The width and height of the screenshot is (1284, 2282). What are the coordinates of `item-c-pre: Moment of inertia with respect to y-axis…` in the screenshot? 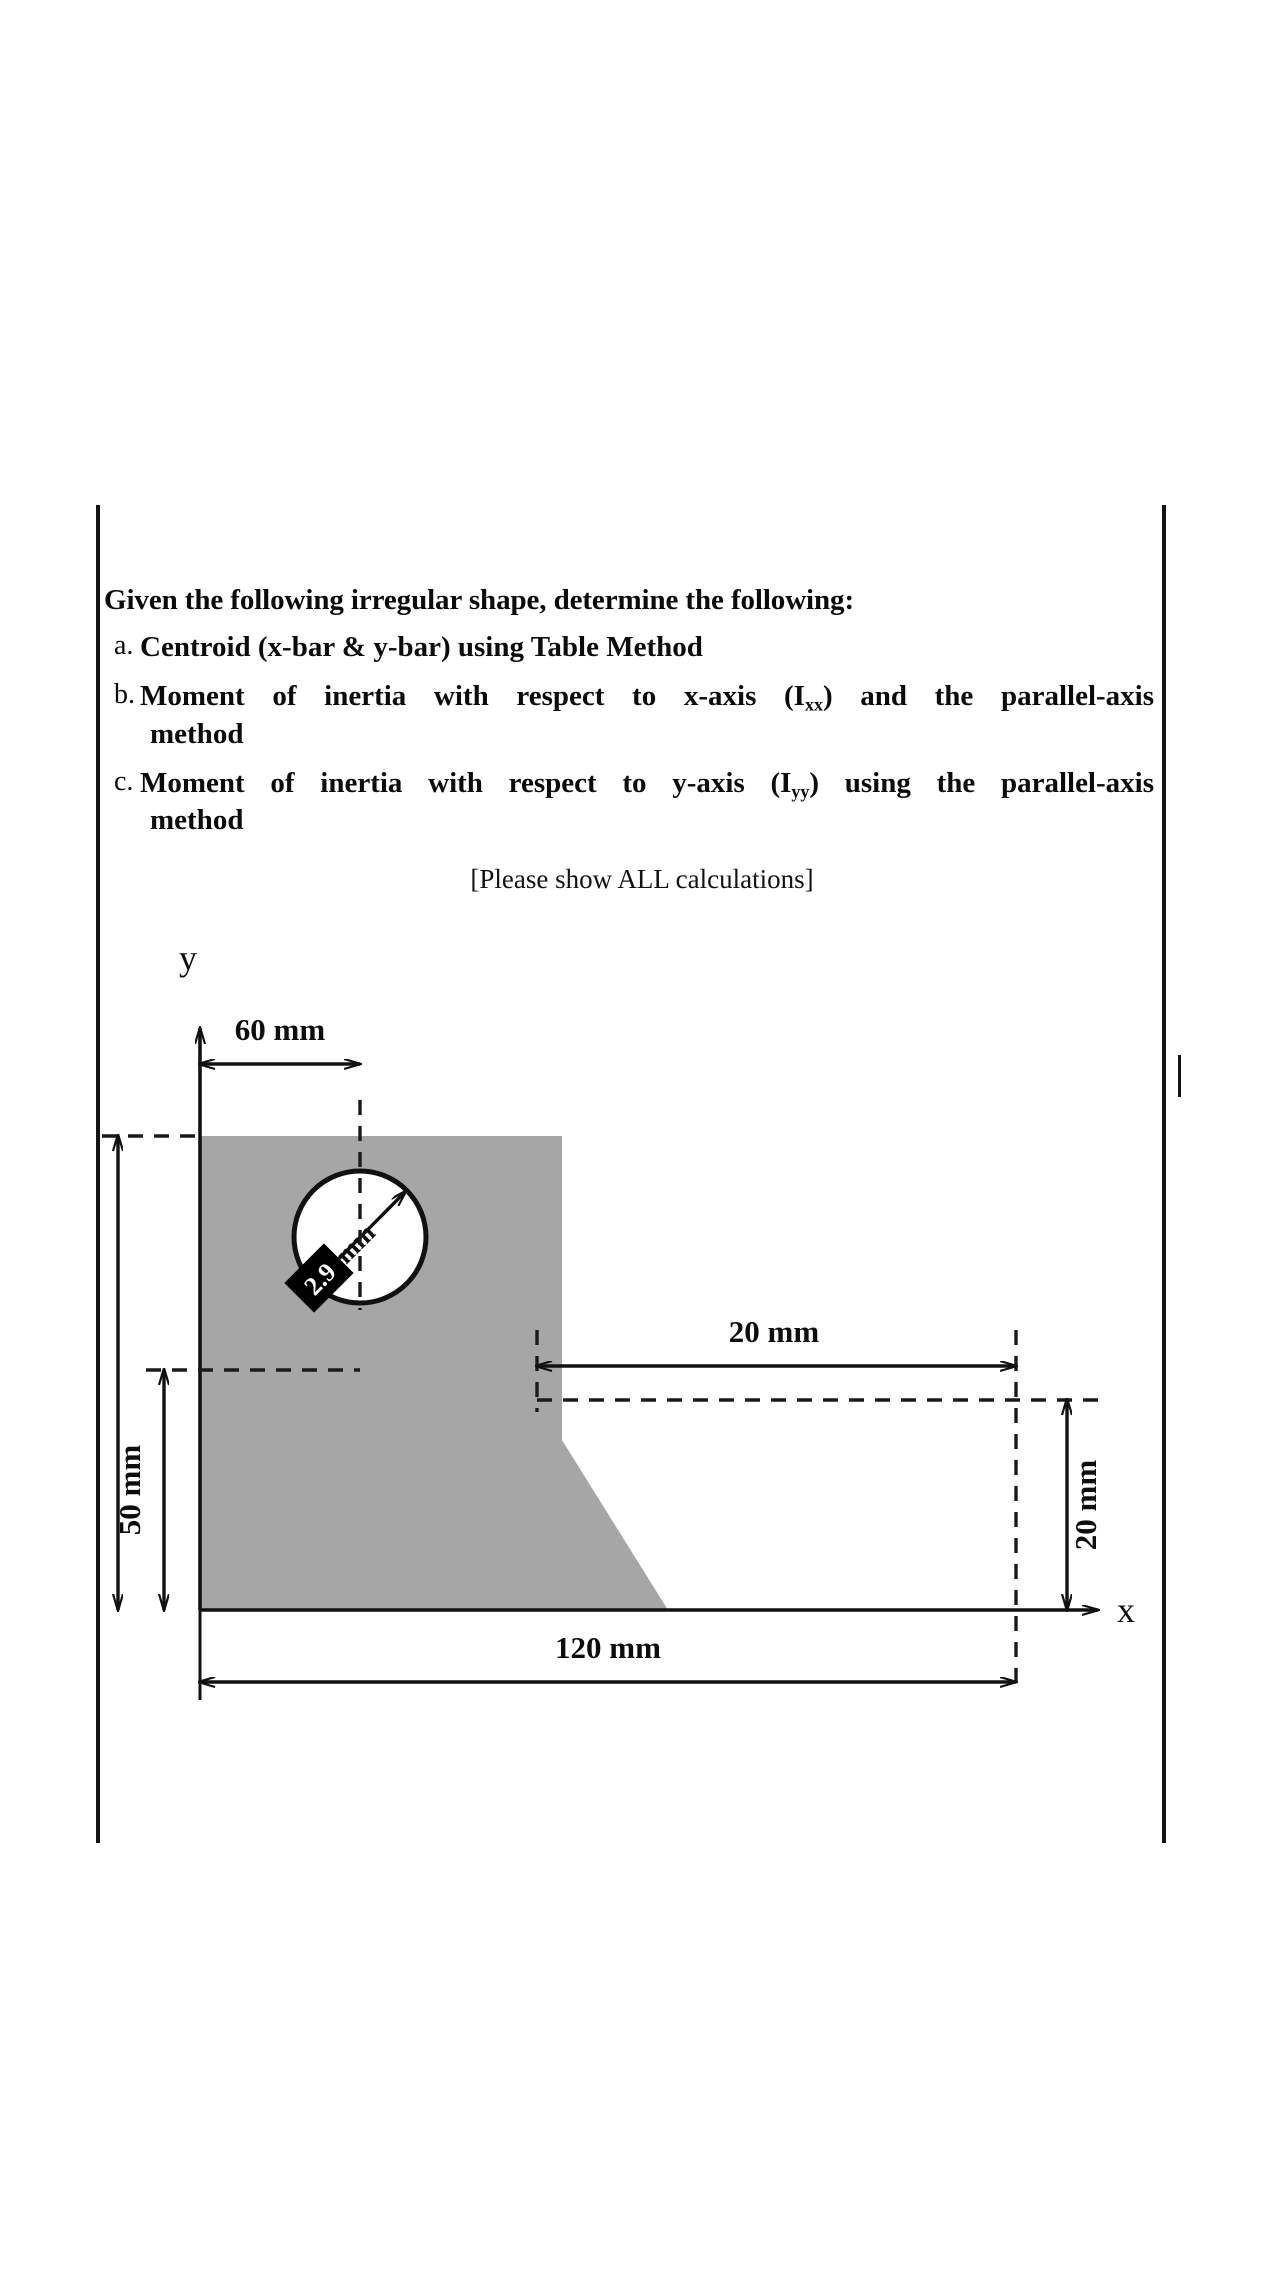 It's located at (466, 782).